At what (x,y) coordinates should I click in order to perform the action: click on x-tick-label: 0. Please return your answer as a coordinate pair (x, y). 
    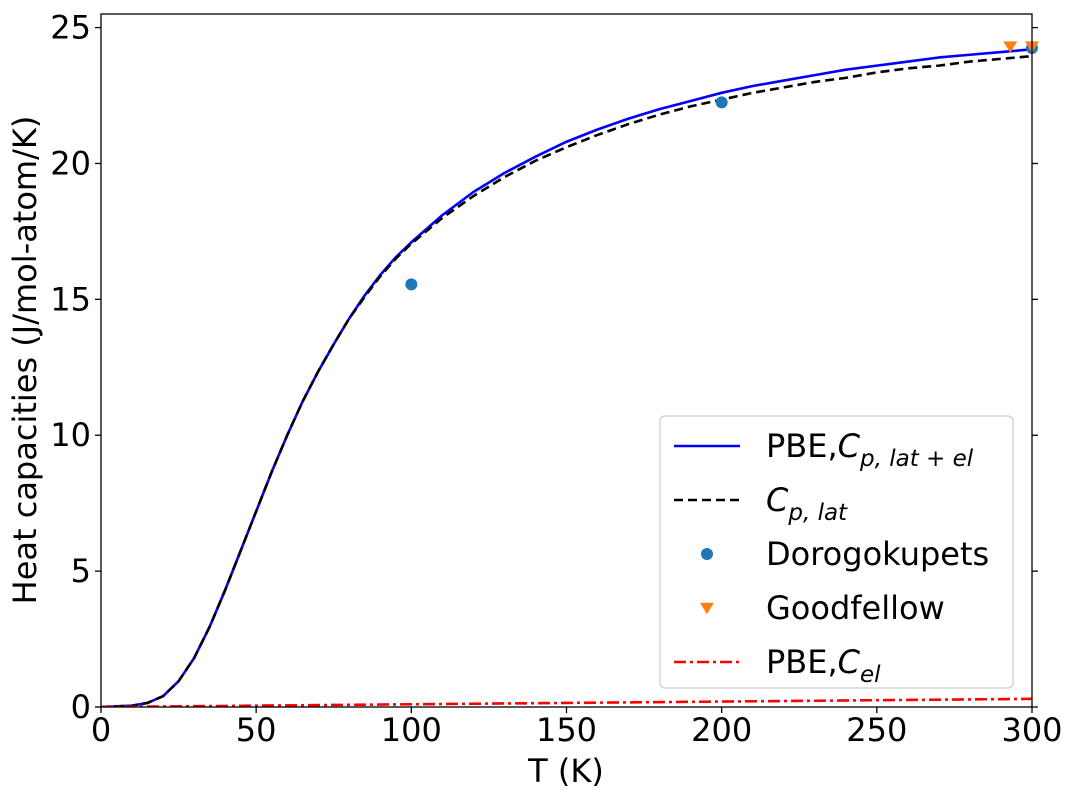
    Looking at the image, I should click on (101, 730).